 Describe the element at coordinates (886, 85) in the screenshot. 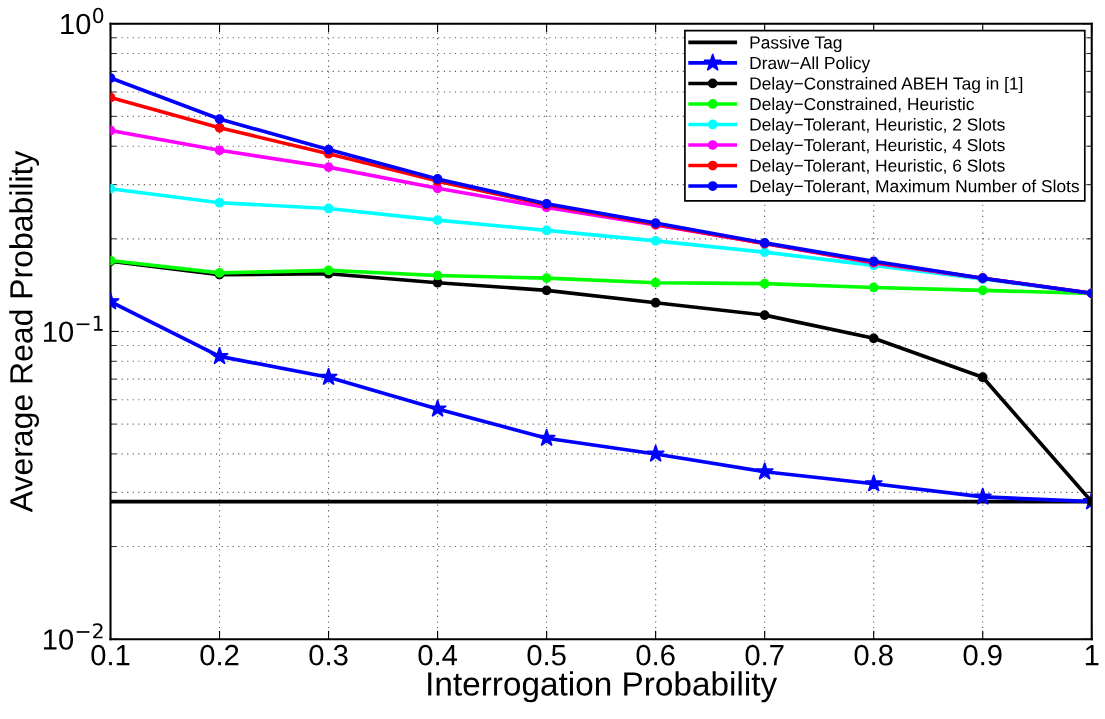

I see `legend-label: Delay−Constrained ABEH Tag in [1]` at that location.